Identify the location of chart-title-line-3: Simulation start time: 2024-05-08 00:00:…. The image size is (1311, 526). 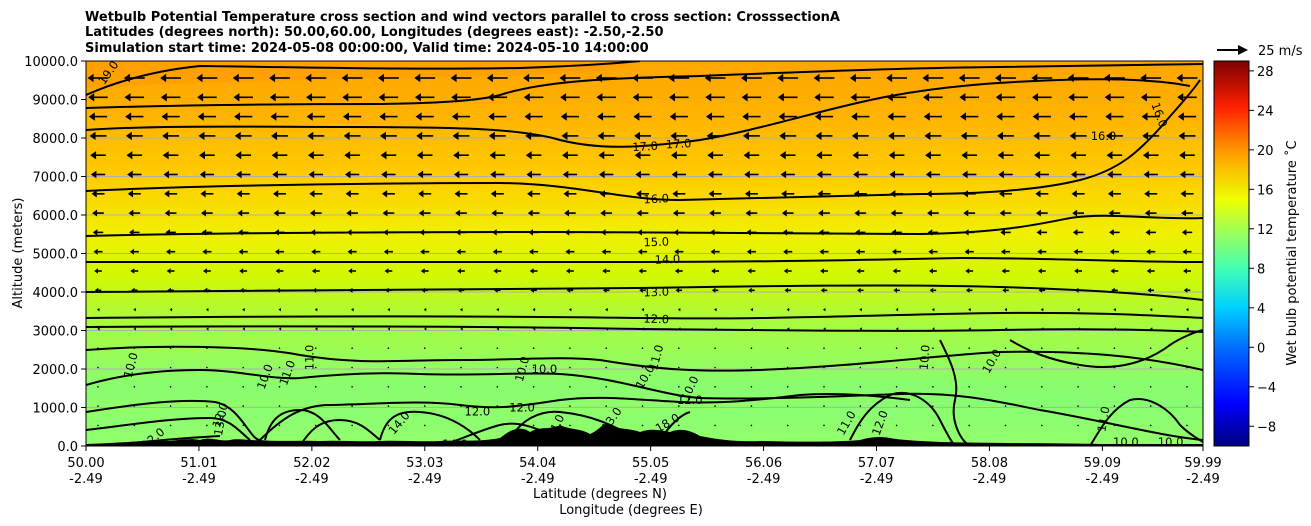
(367, 48).